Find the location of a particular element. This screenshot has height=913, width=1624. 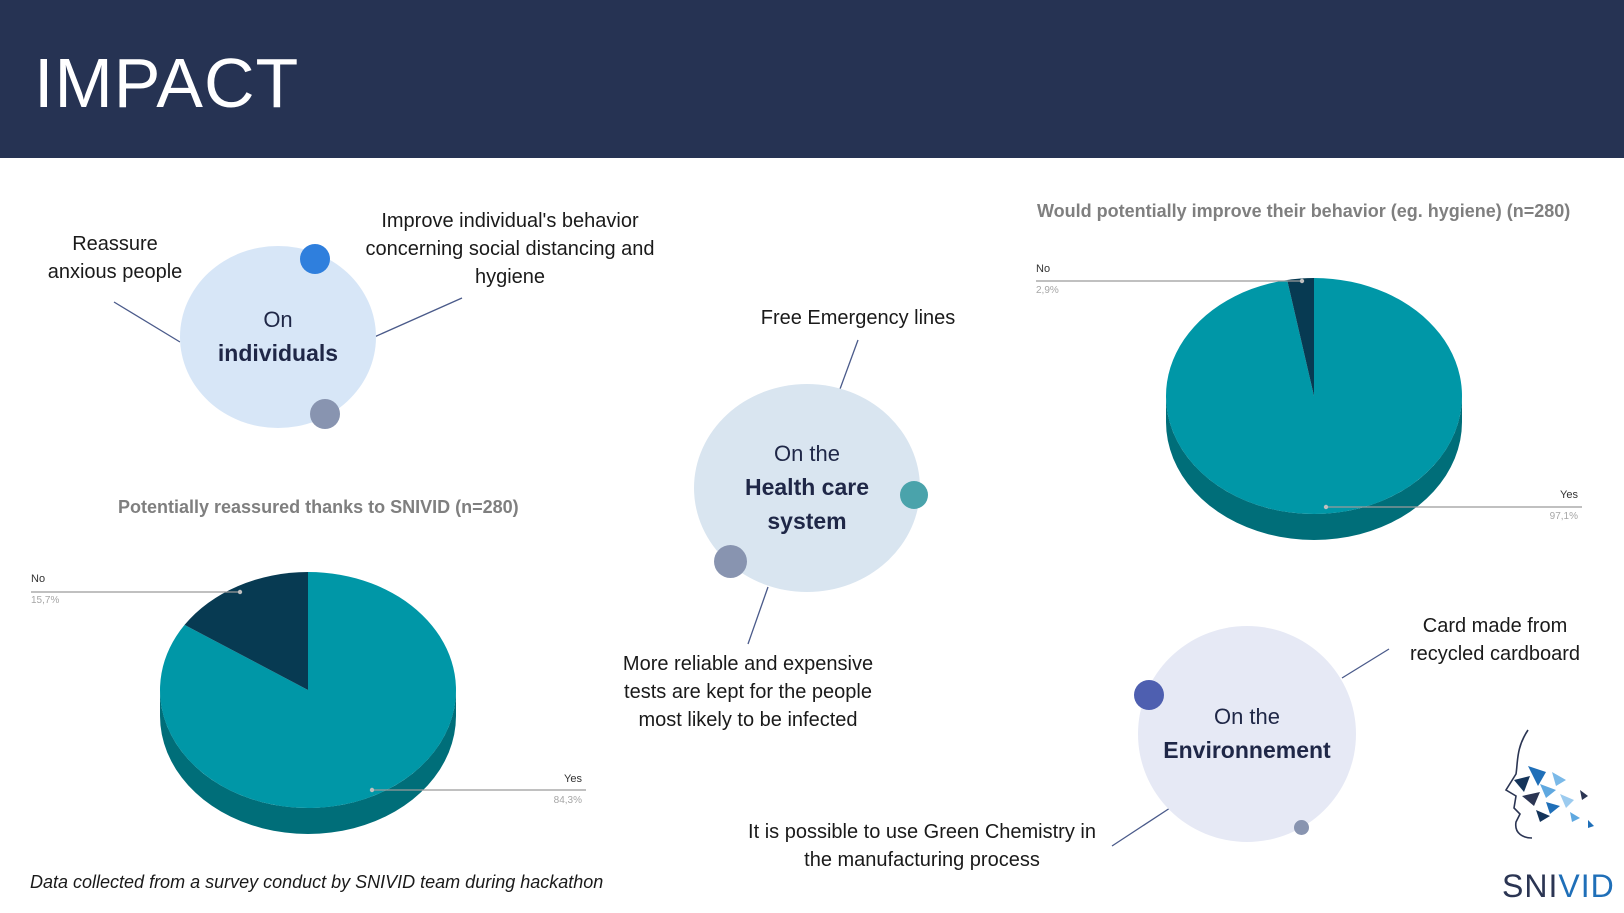

logo-wordmark: SNIVID is located at coordinates (1558, 886).